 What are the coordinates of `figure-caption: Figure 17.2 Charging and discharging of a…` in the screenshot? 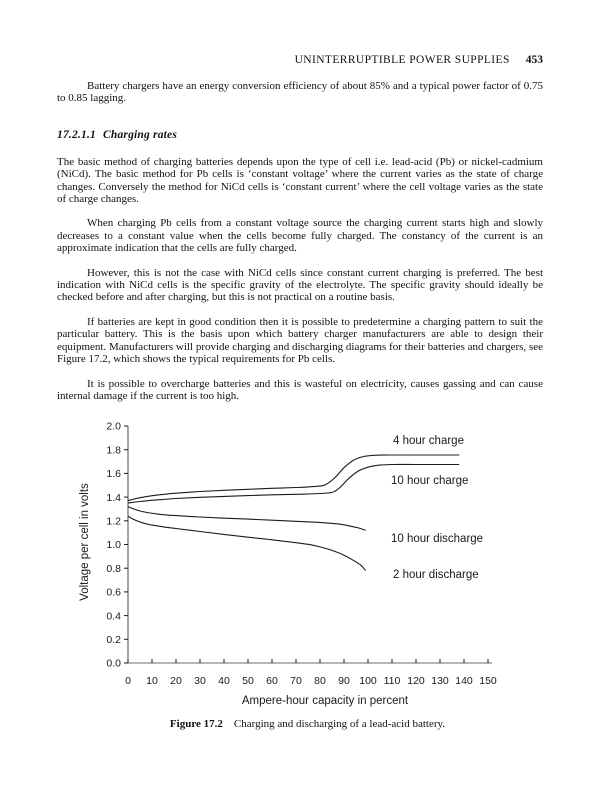 It's located at (307, 724).